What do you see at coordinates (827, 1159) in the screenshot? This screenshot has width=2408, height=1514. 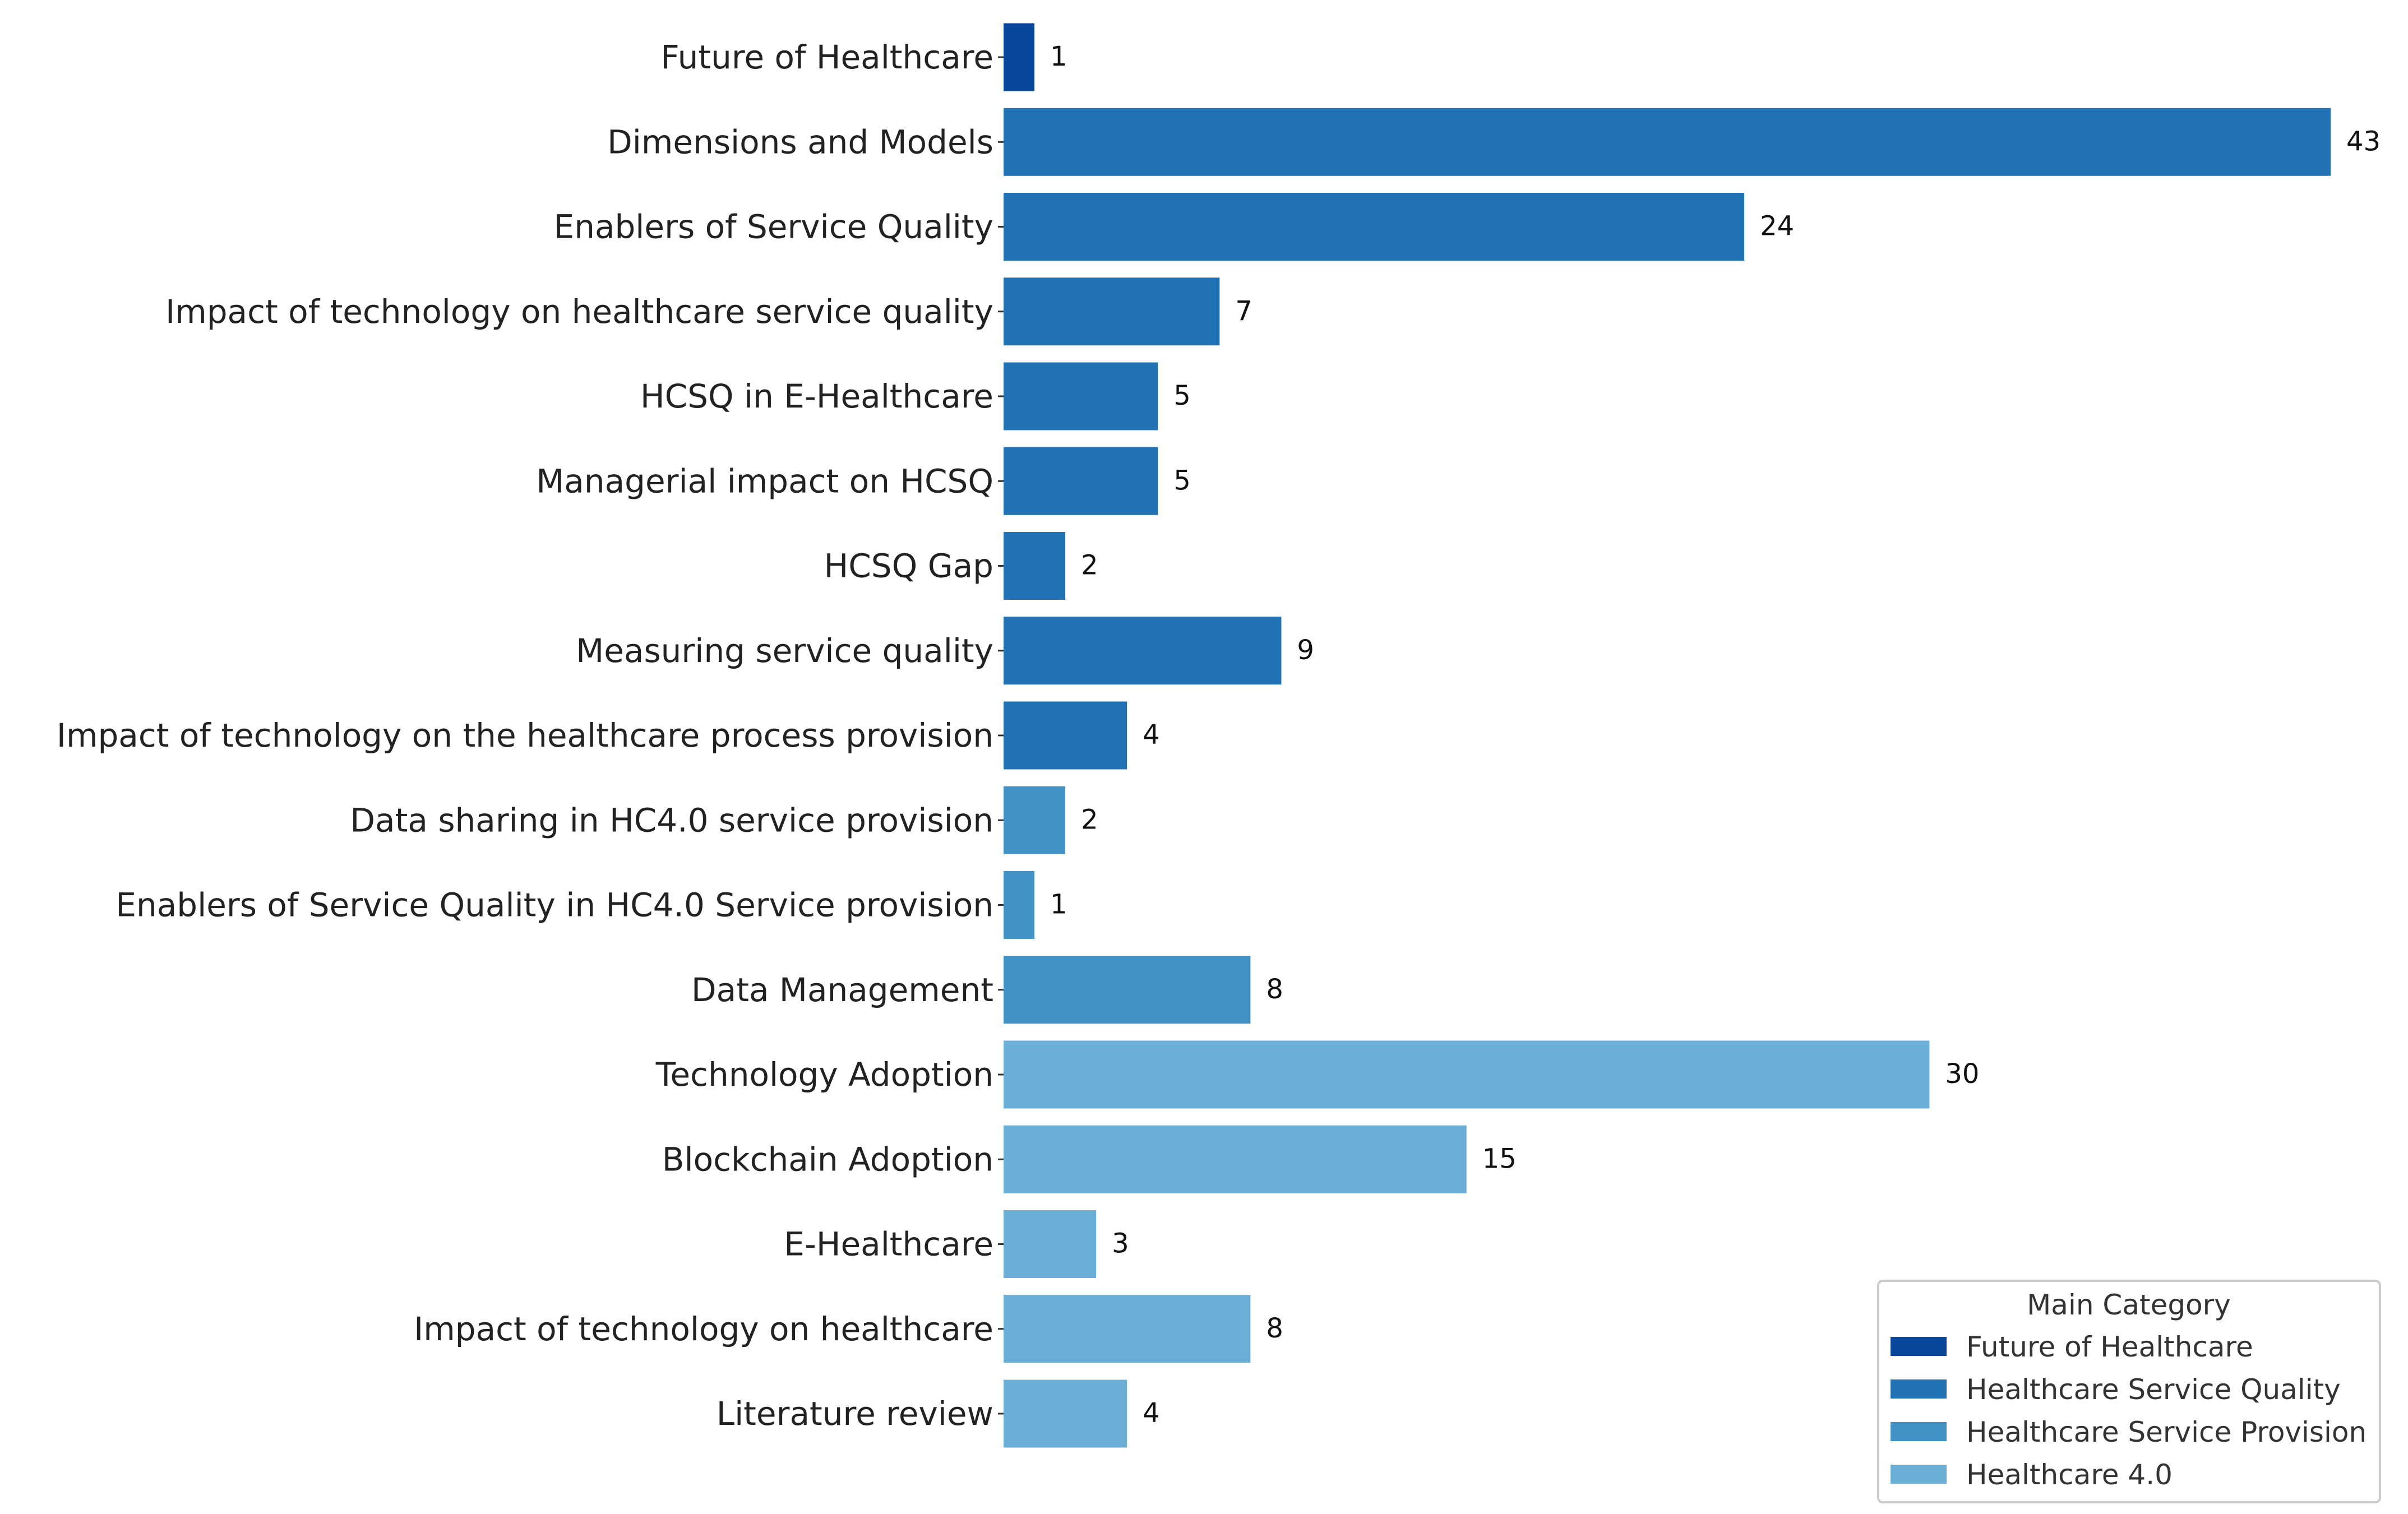 I see `category-label: Blockchain Adoption` at bounding box center [827, 1159].